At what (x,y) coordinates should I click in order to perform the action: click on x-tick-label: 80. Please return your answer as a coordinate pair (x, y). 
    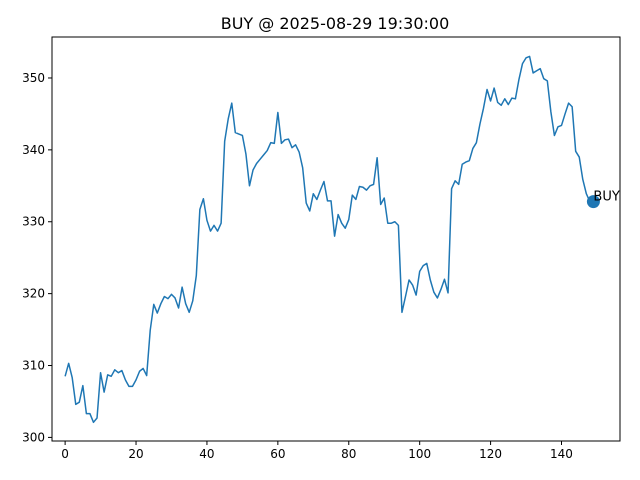
    Looking at the image, I should click on (348, 454).